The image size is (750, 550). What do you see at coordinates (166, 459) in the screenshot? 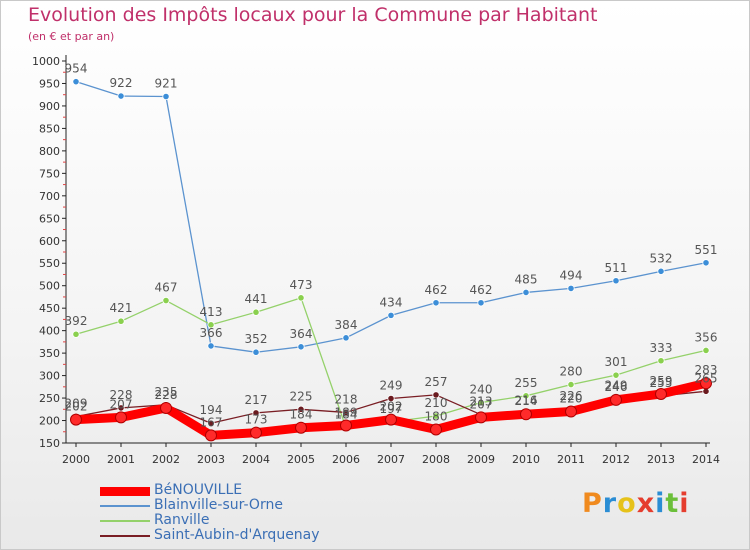
I see `x-tick-label: 2002` at bounding box center [166, 459].